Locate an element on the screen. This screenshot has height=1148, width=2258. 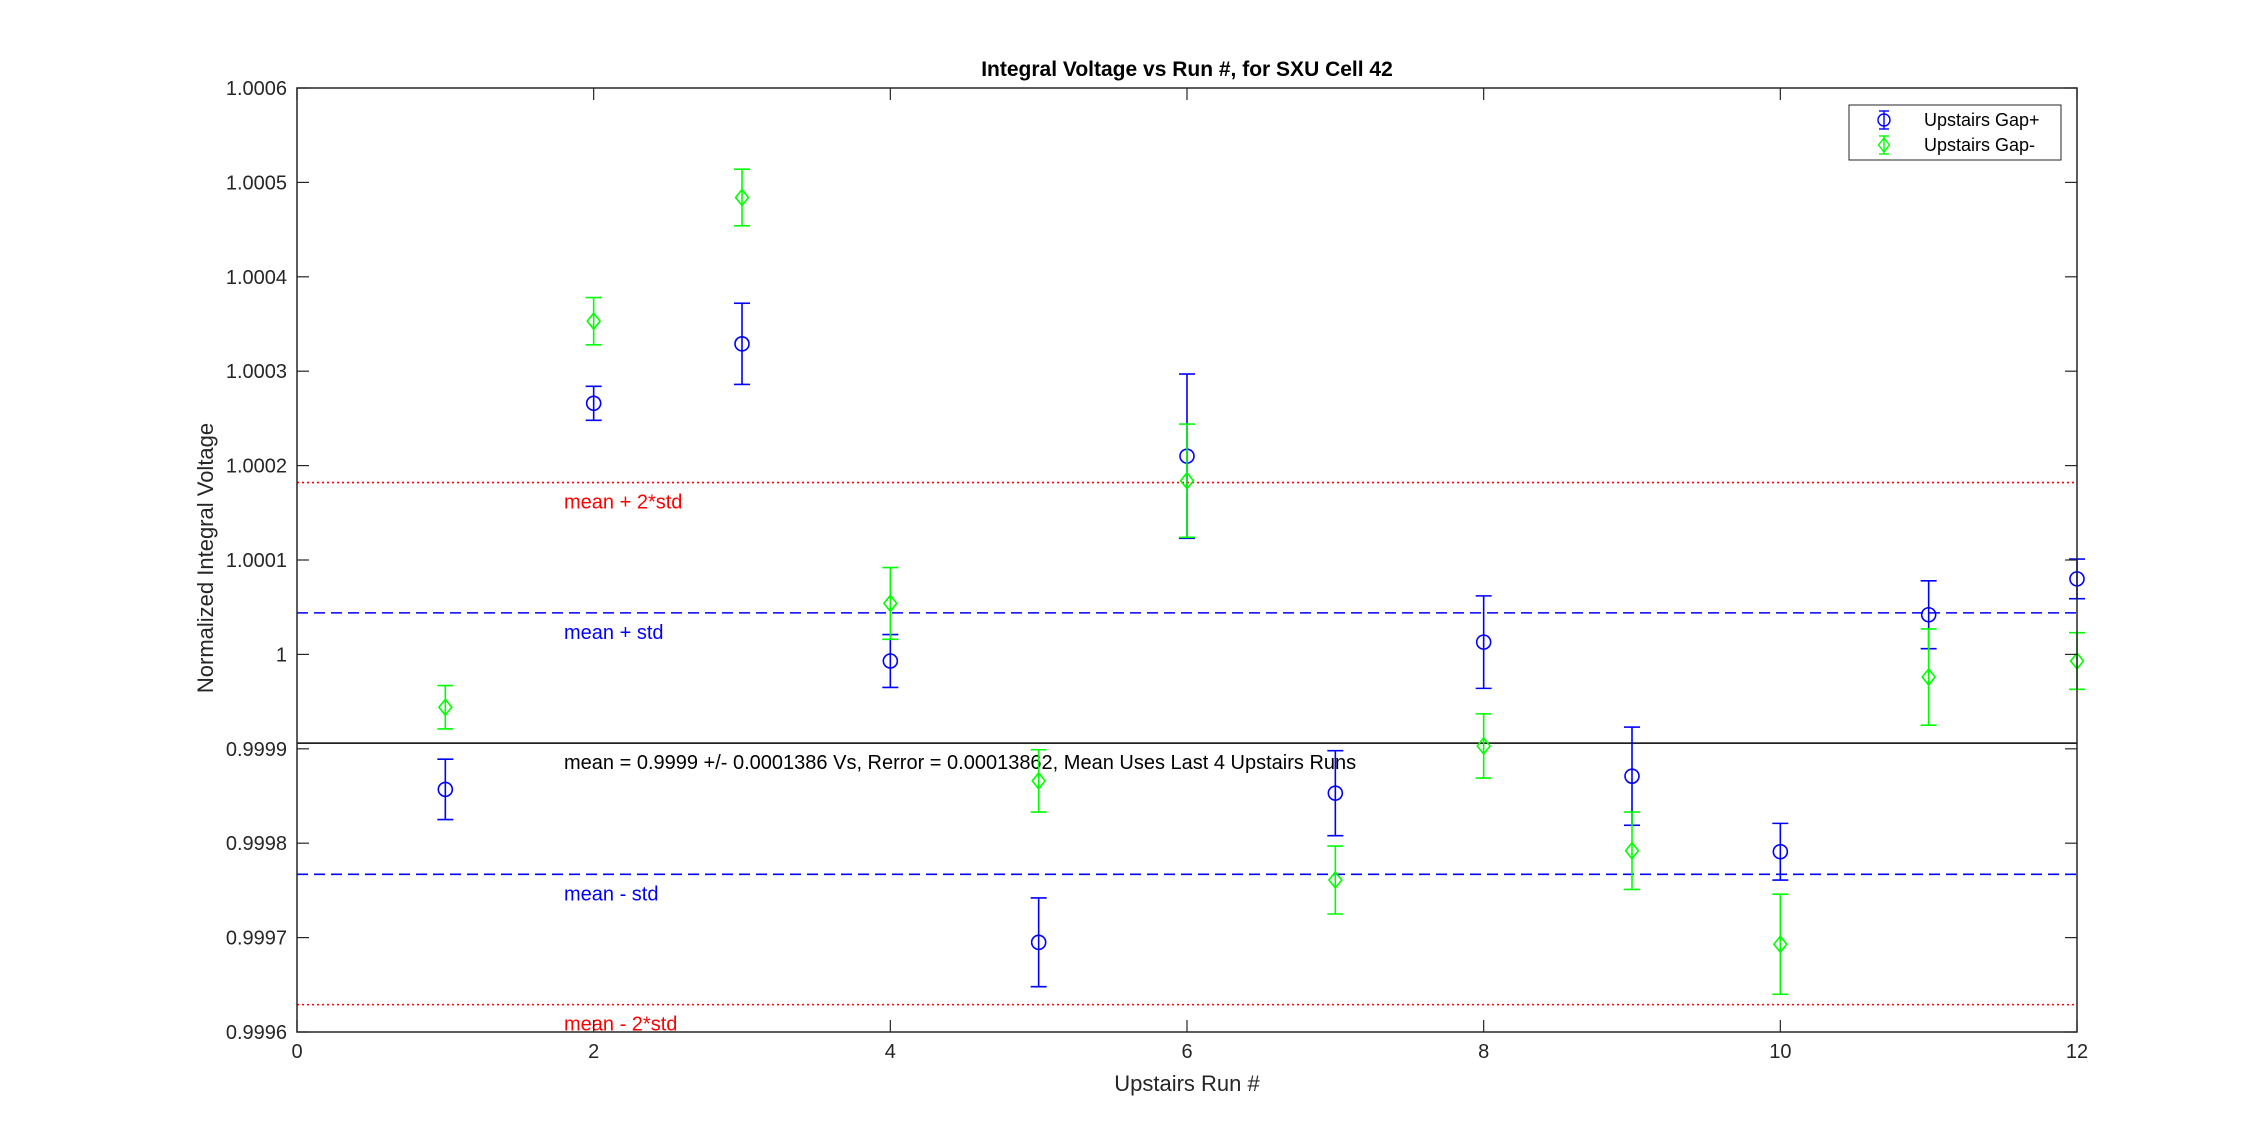
reference-line-label: mean + 2*std is located at coordinates (623, 503).